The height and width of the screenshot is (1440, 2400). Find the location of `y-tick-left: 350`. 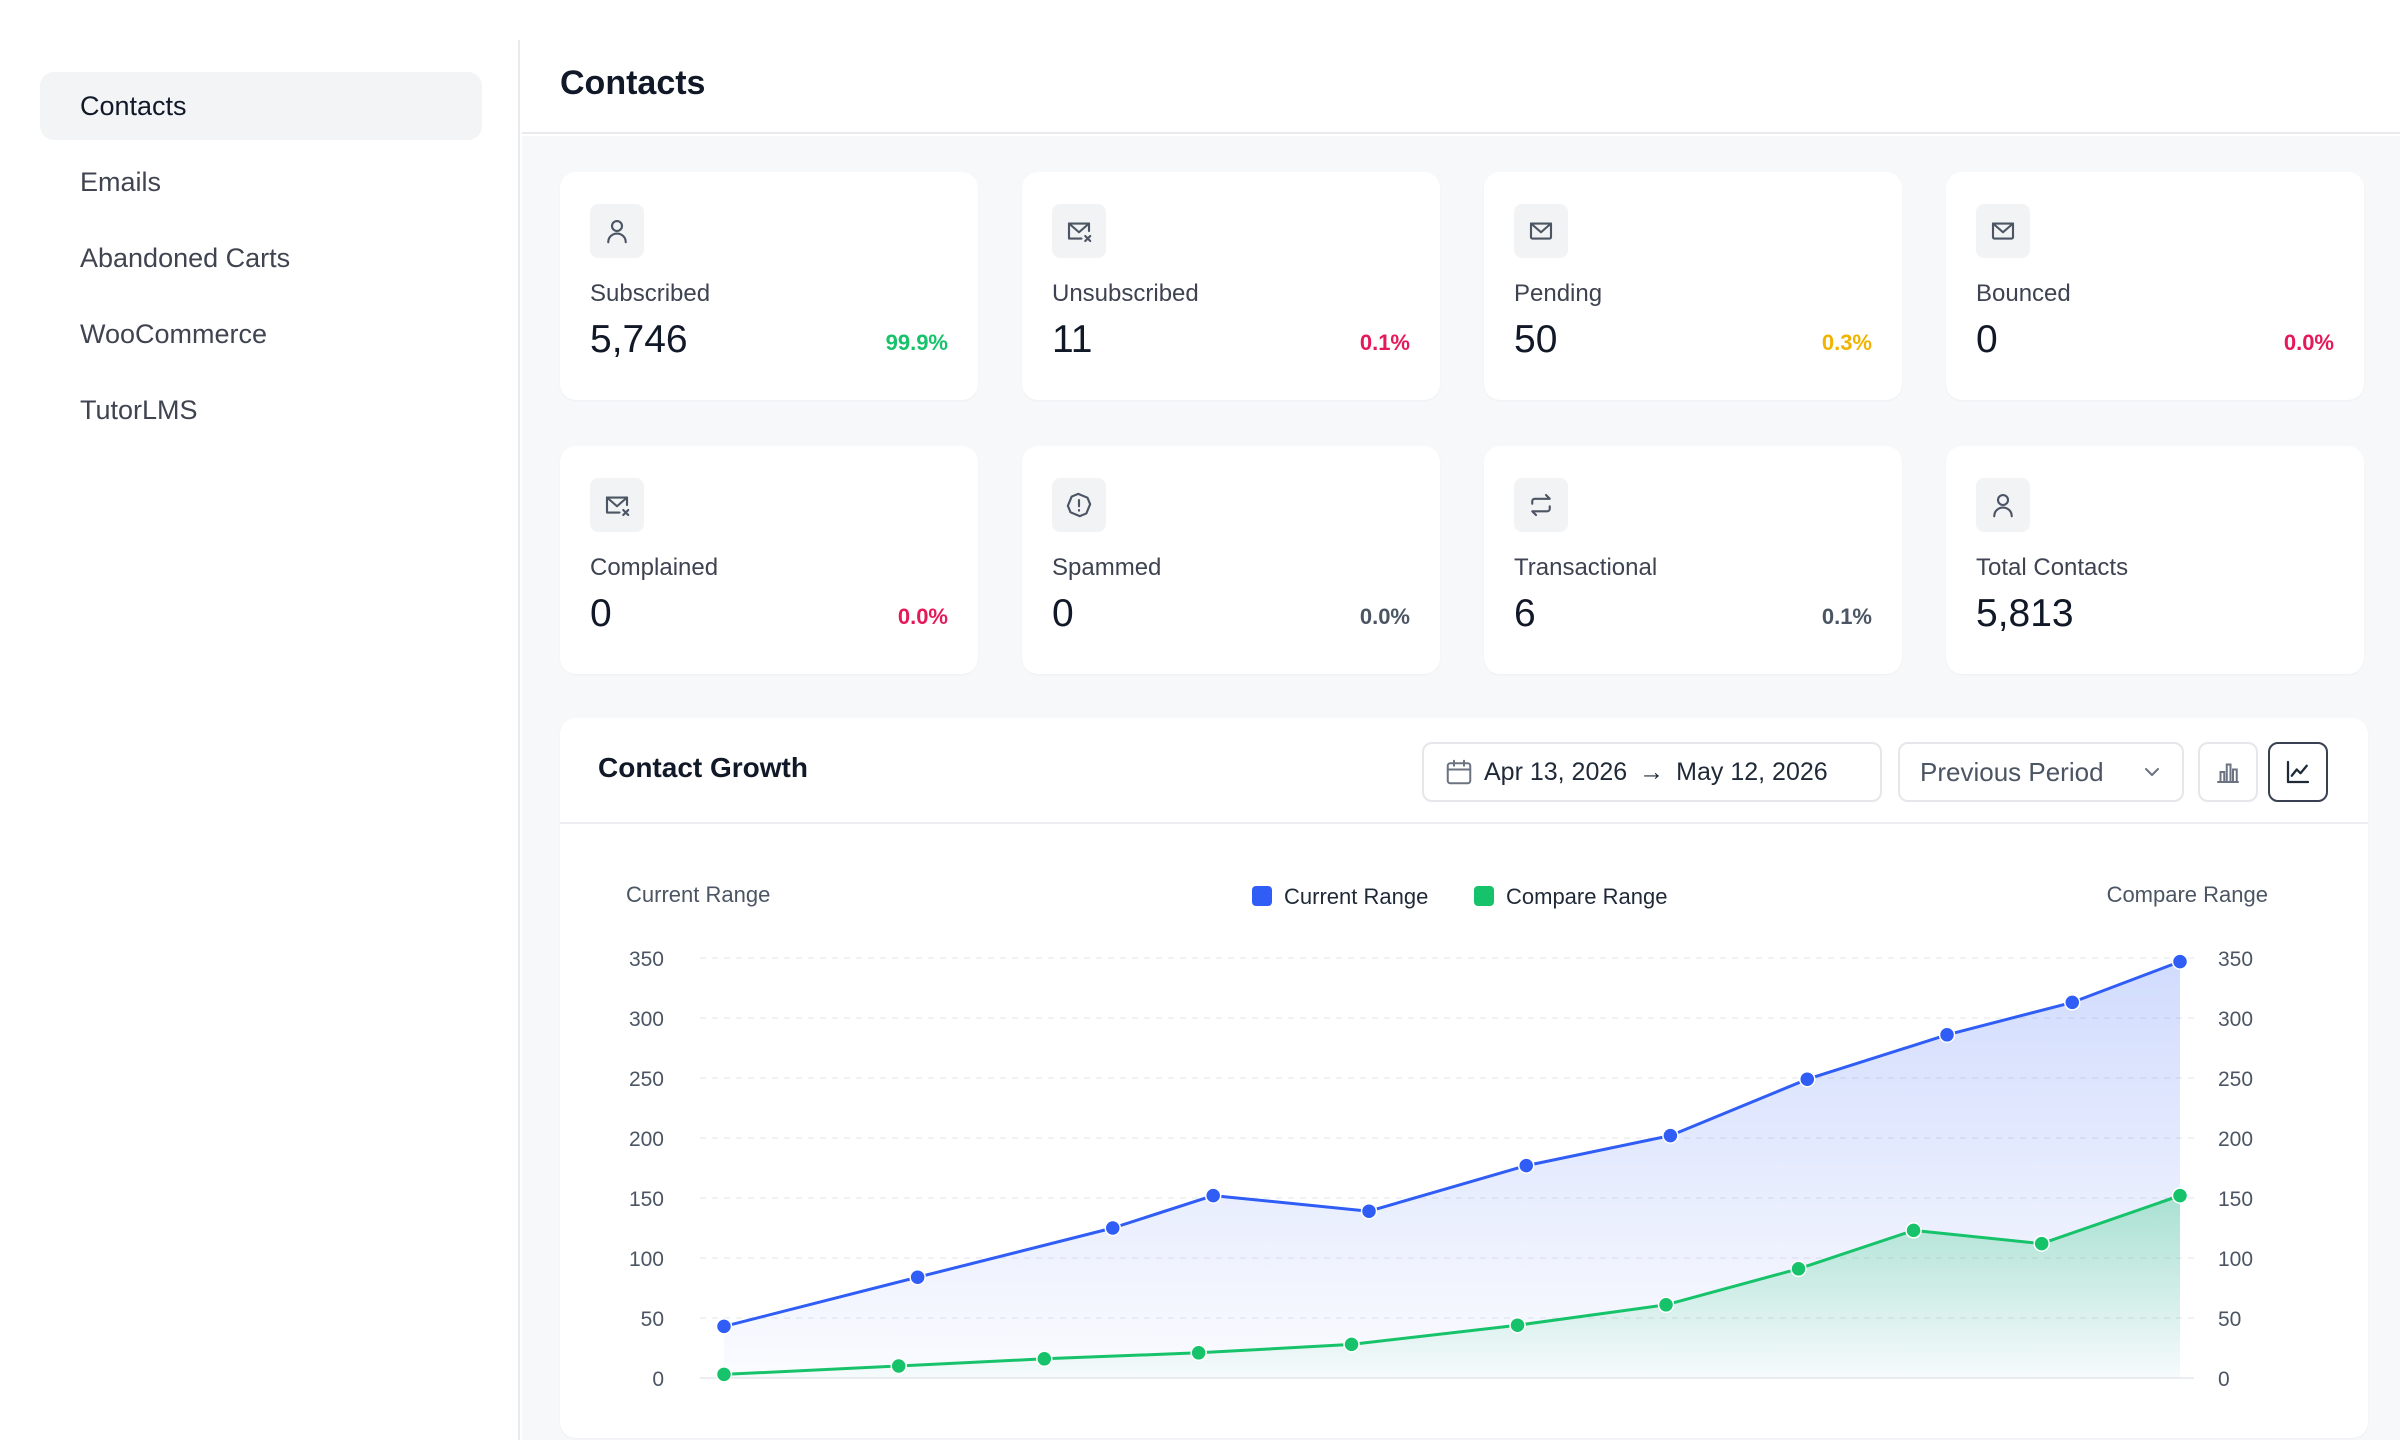

y-tick-left: 350 is located at coordinates (646, 959).